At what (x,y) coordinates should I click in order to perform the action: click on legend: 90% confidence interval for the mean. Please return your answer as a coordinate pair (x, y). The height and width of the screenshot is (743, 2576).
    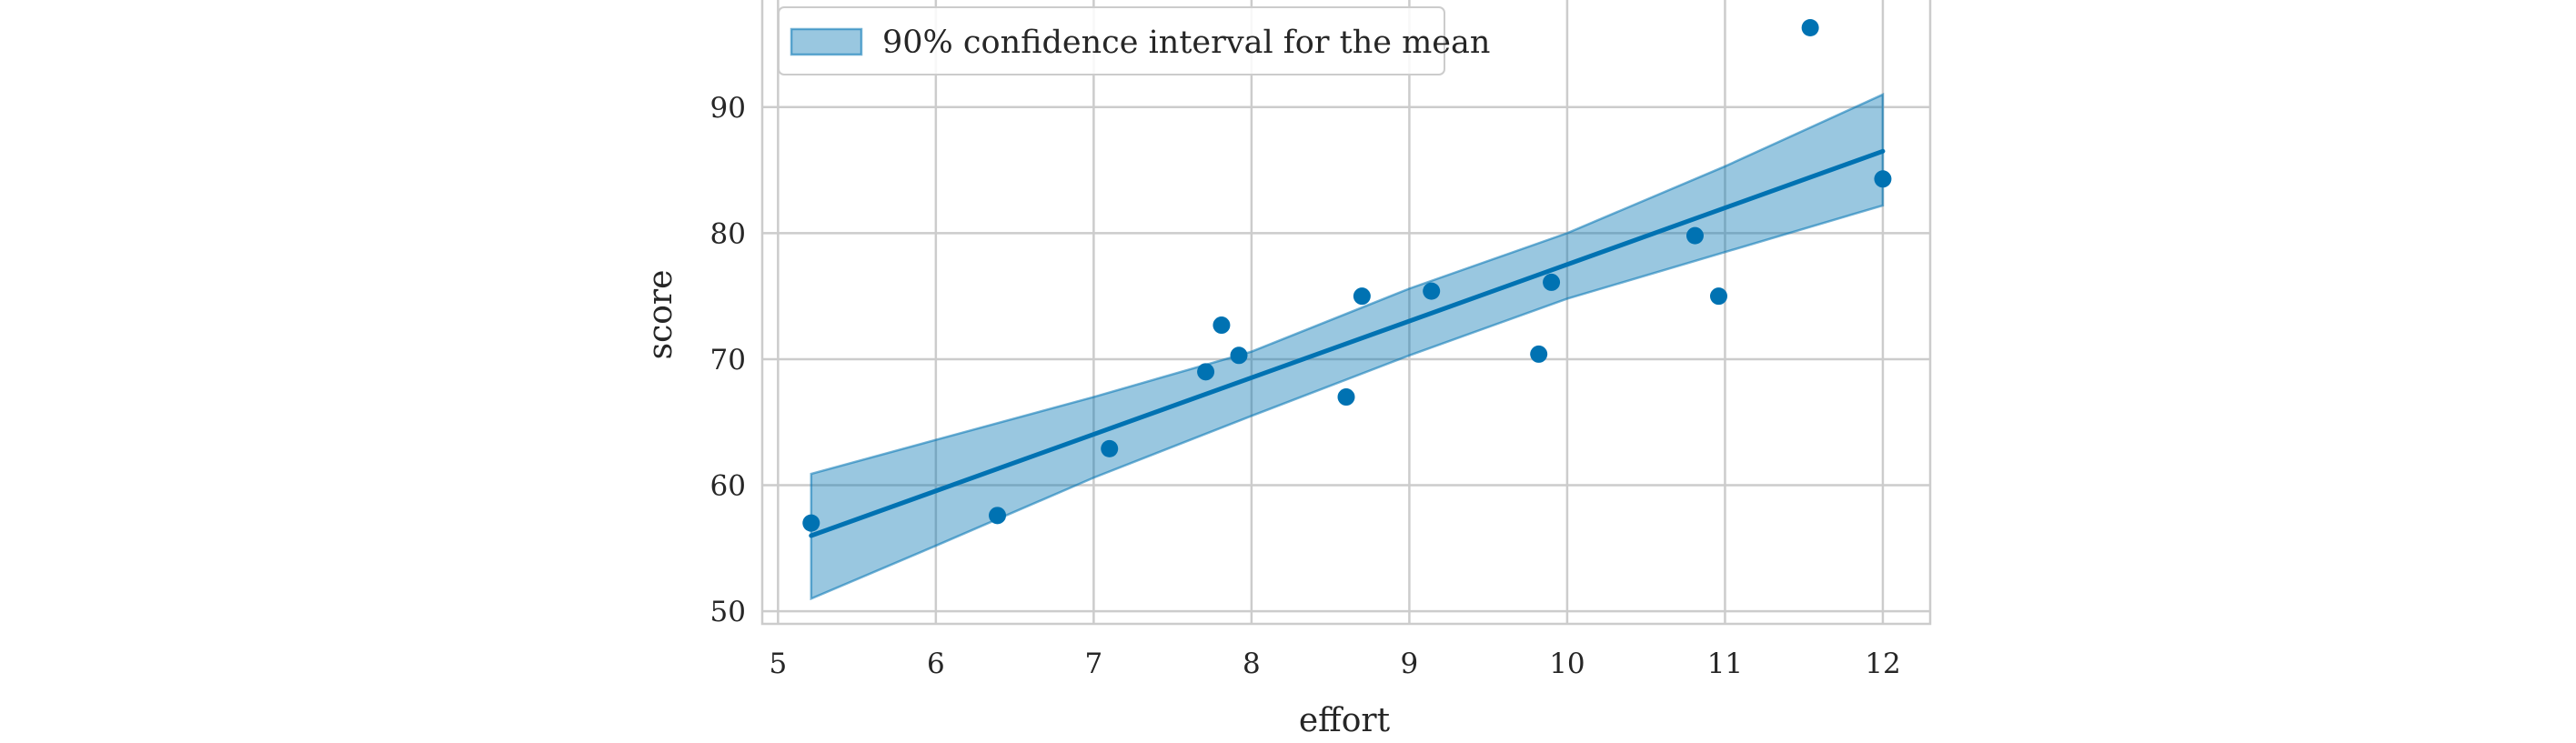
    Looking at the image, I should click on (1134, 40).